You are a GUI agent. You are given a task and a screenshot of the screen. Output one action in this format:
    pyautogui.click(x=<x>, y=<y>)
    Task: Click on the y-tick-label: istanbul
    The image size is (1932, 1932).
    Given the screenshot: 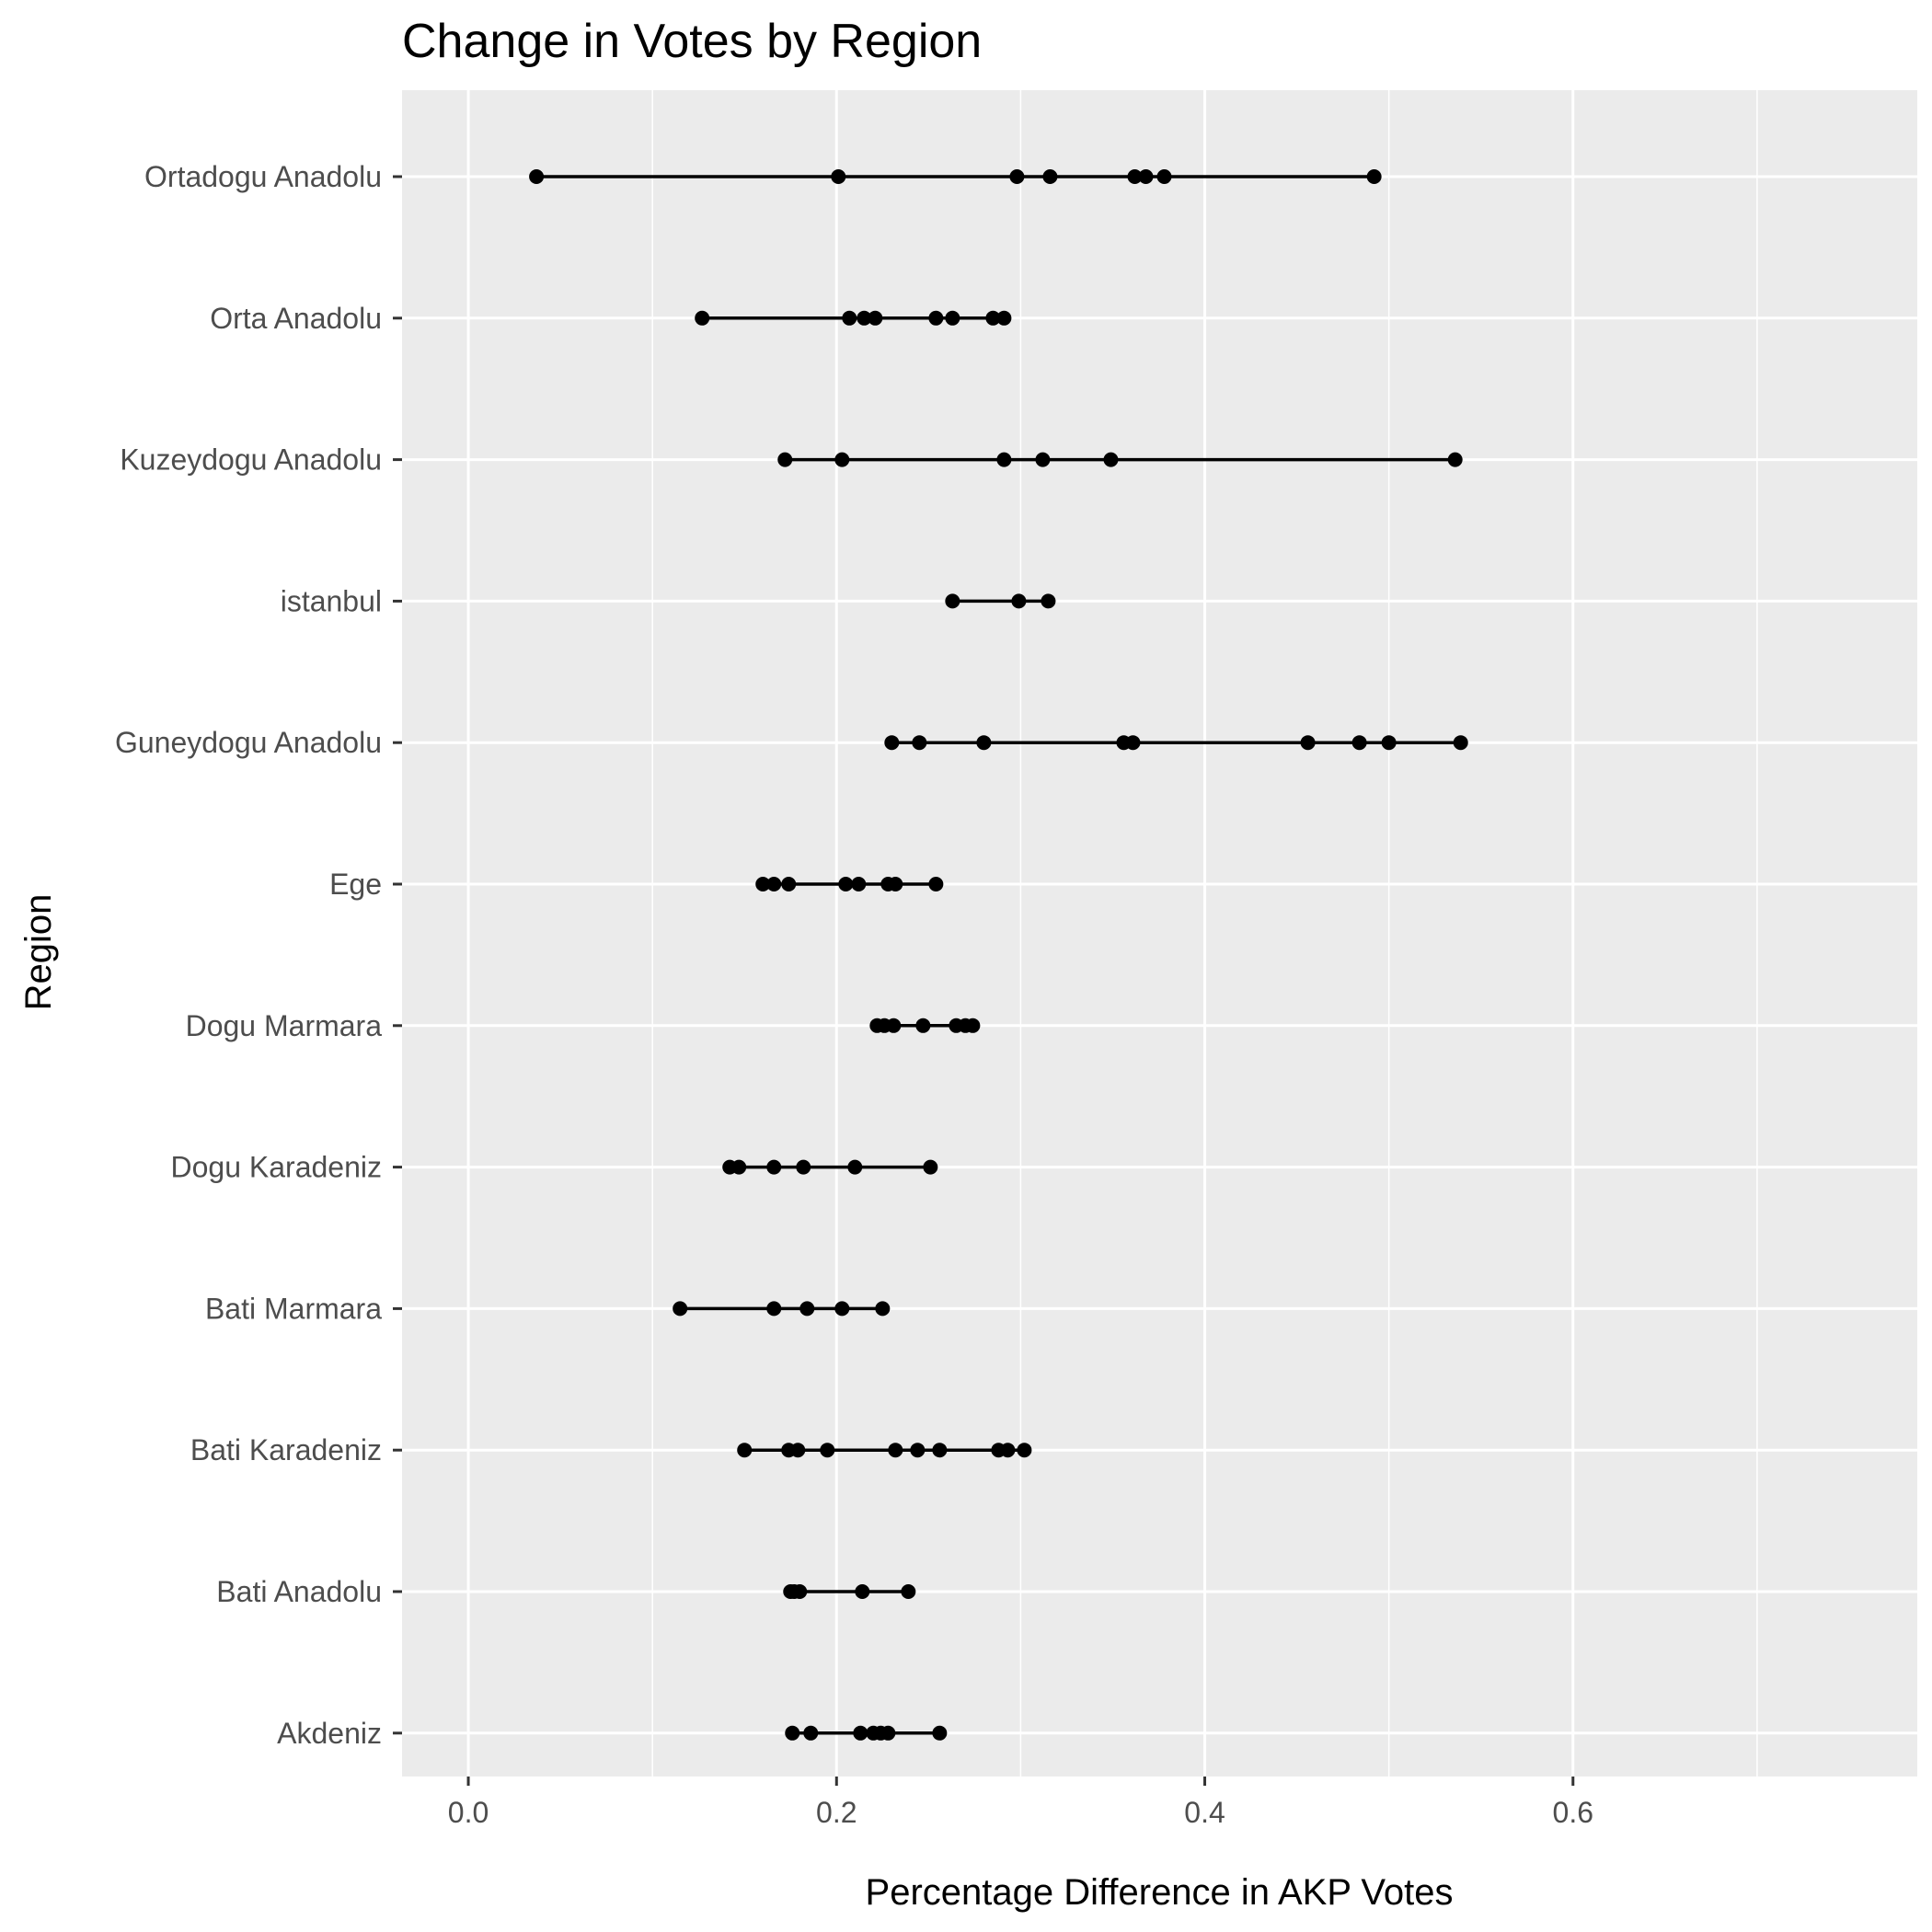 What is the action you would take?
    pyautogui.click(x=331, y=600)
    